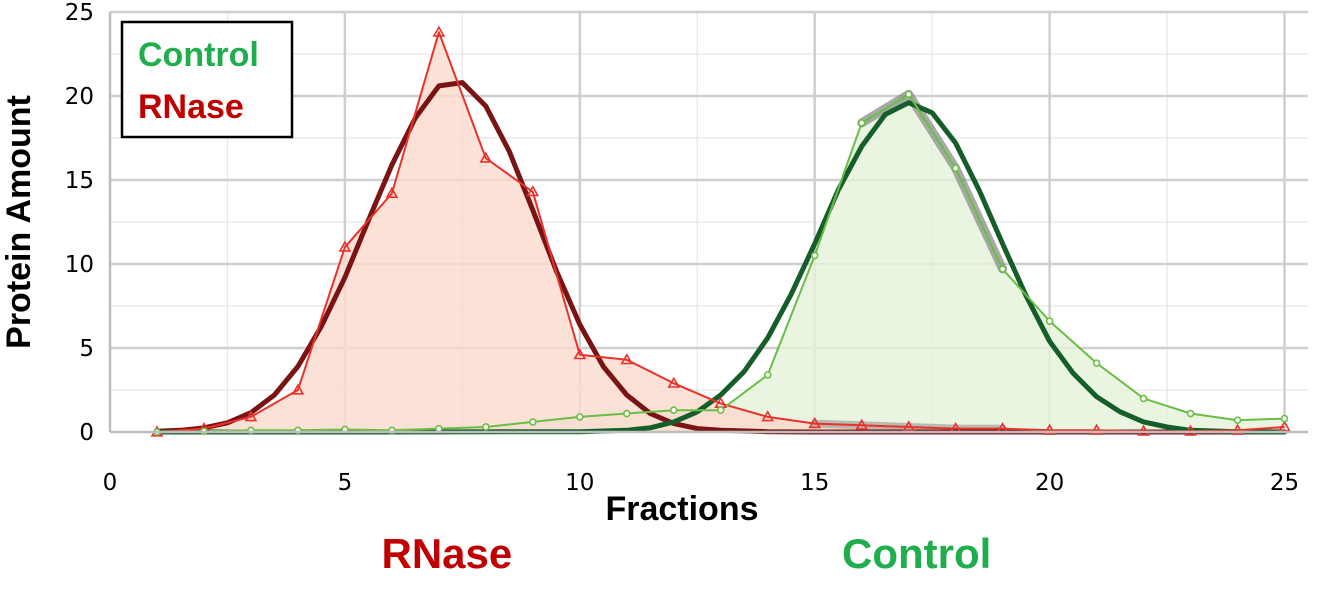 This screenshot has width=1335, height=595. Describe the element at coordinates (814, 483) in the screenshot. I see `x-tick-label: 15` at that location.